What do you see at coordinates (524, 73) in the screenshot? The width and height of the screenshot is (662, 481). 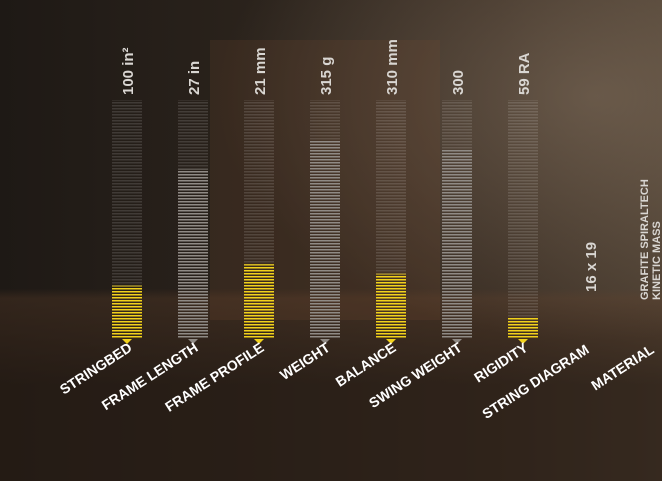 I see `spec-value: 59 RA` at bounding box center [524, 73].